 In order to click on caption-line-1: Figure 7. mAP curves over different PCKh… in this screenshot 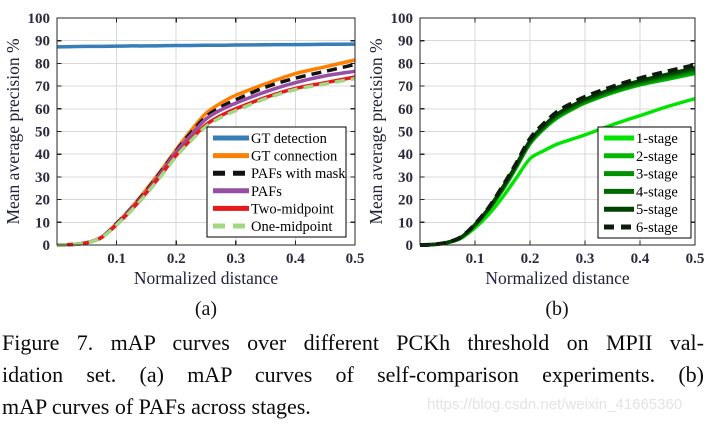, I will do `click(353, 342)`.